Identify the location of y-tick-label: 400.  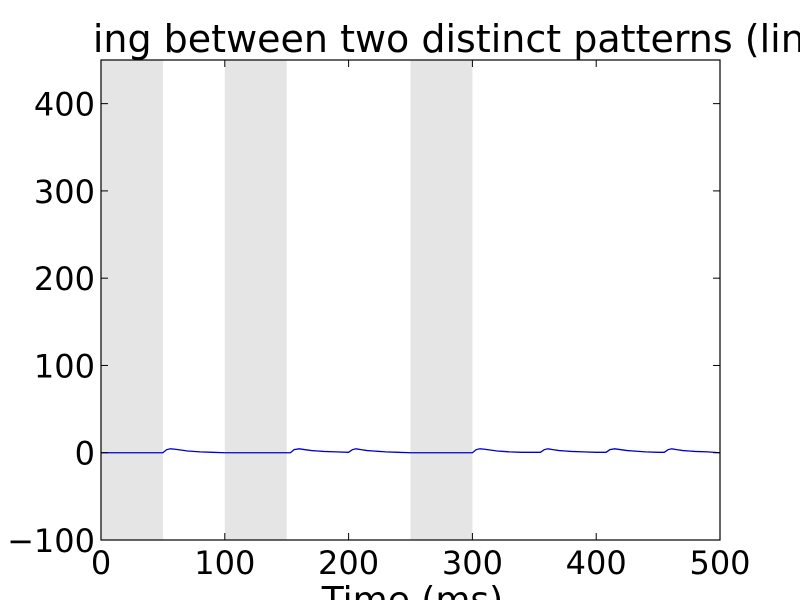
(64, 105).